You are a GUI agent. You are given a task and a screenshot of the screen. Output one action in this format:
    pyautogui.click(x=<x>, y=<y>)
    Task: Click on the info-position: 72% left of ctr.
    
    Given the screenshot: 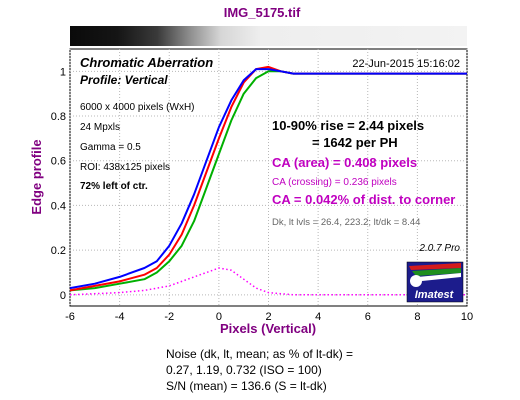 What is the action you would take?
    pyautogui.click(x=114, y=186)
    